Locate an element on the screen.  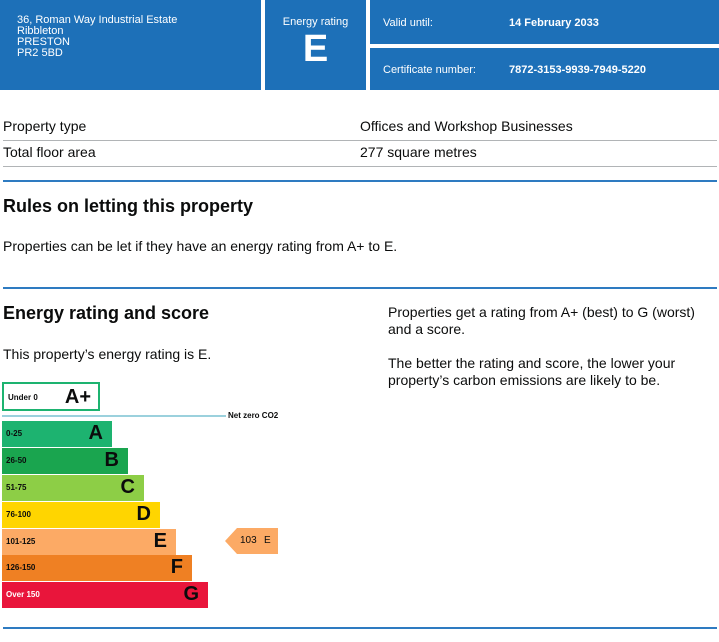
current-score: 103 is located at coordinates (248, 540).